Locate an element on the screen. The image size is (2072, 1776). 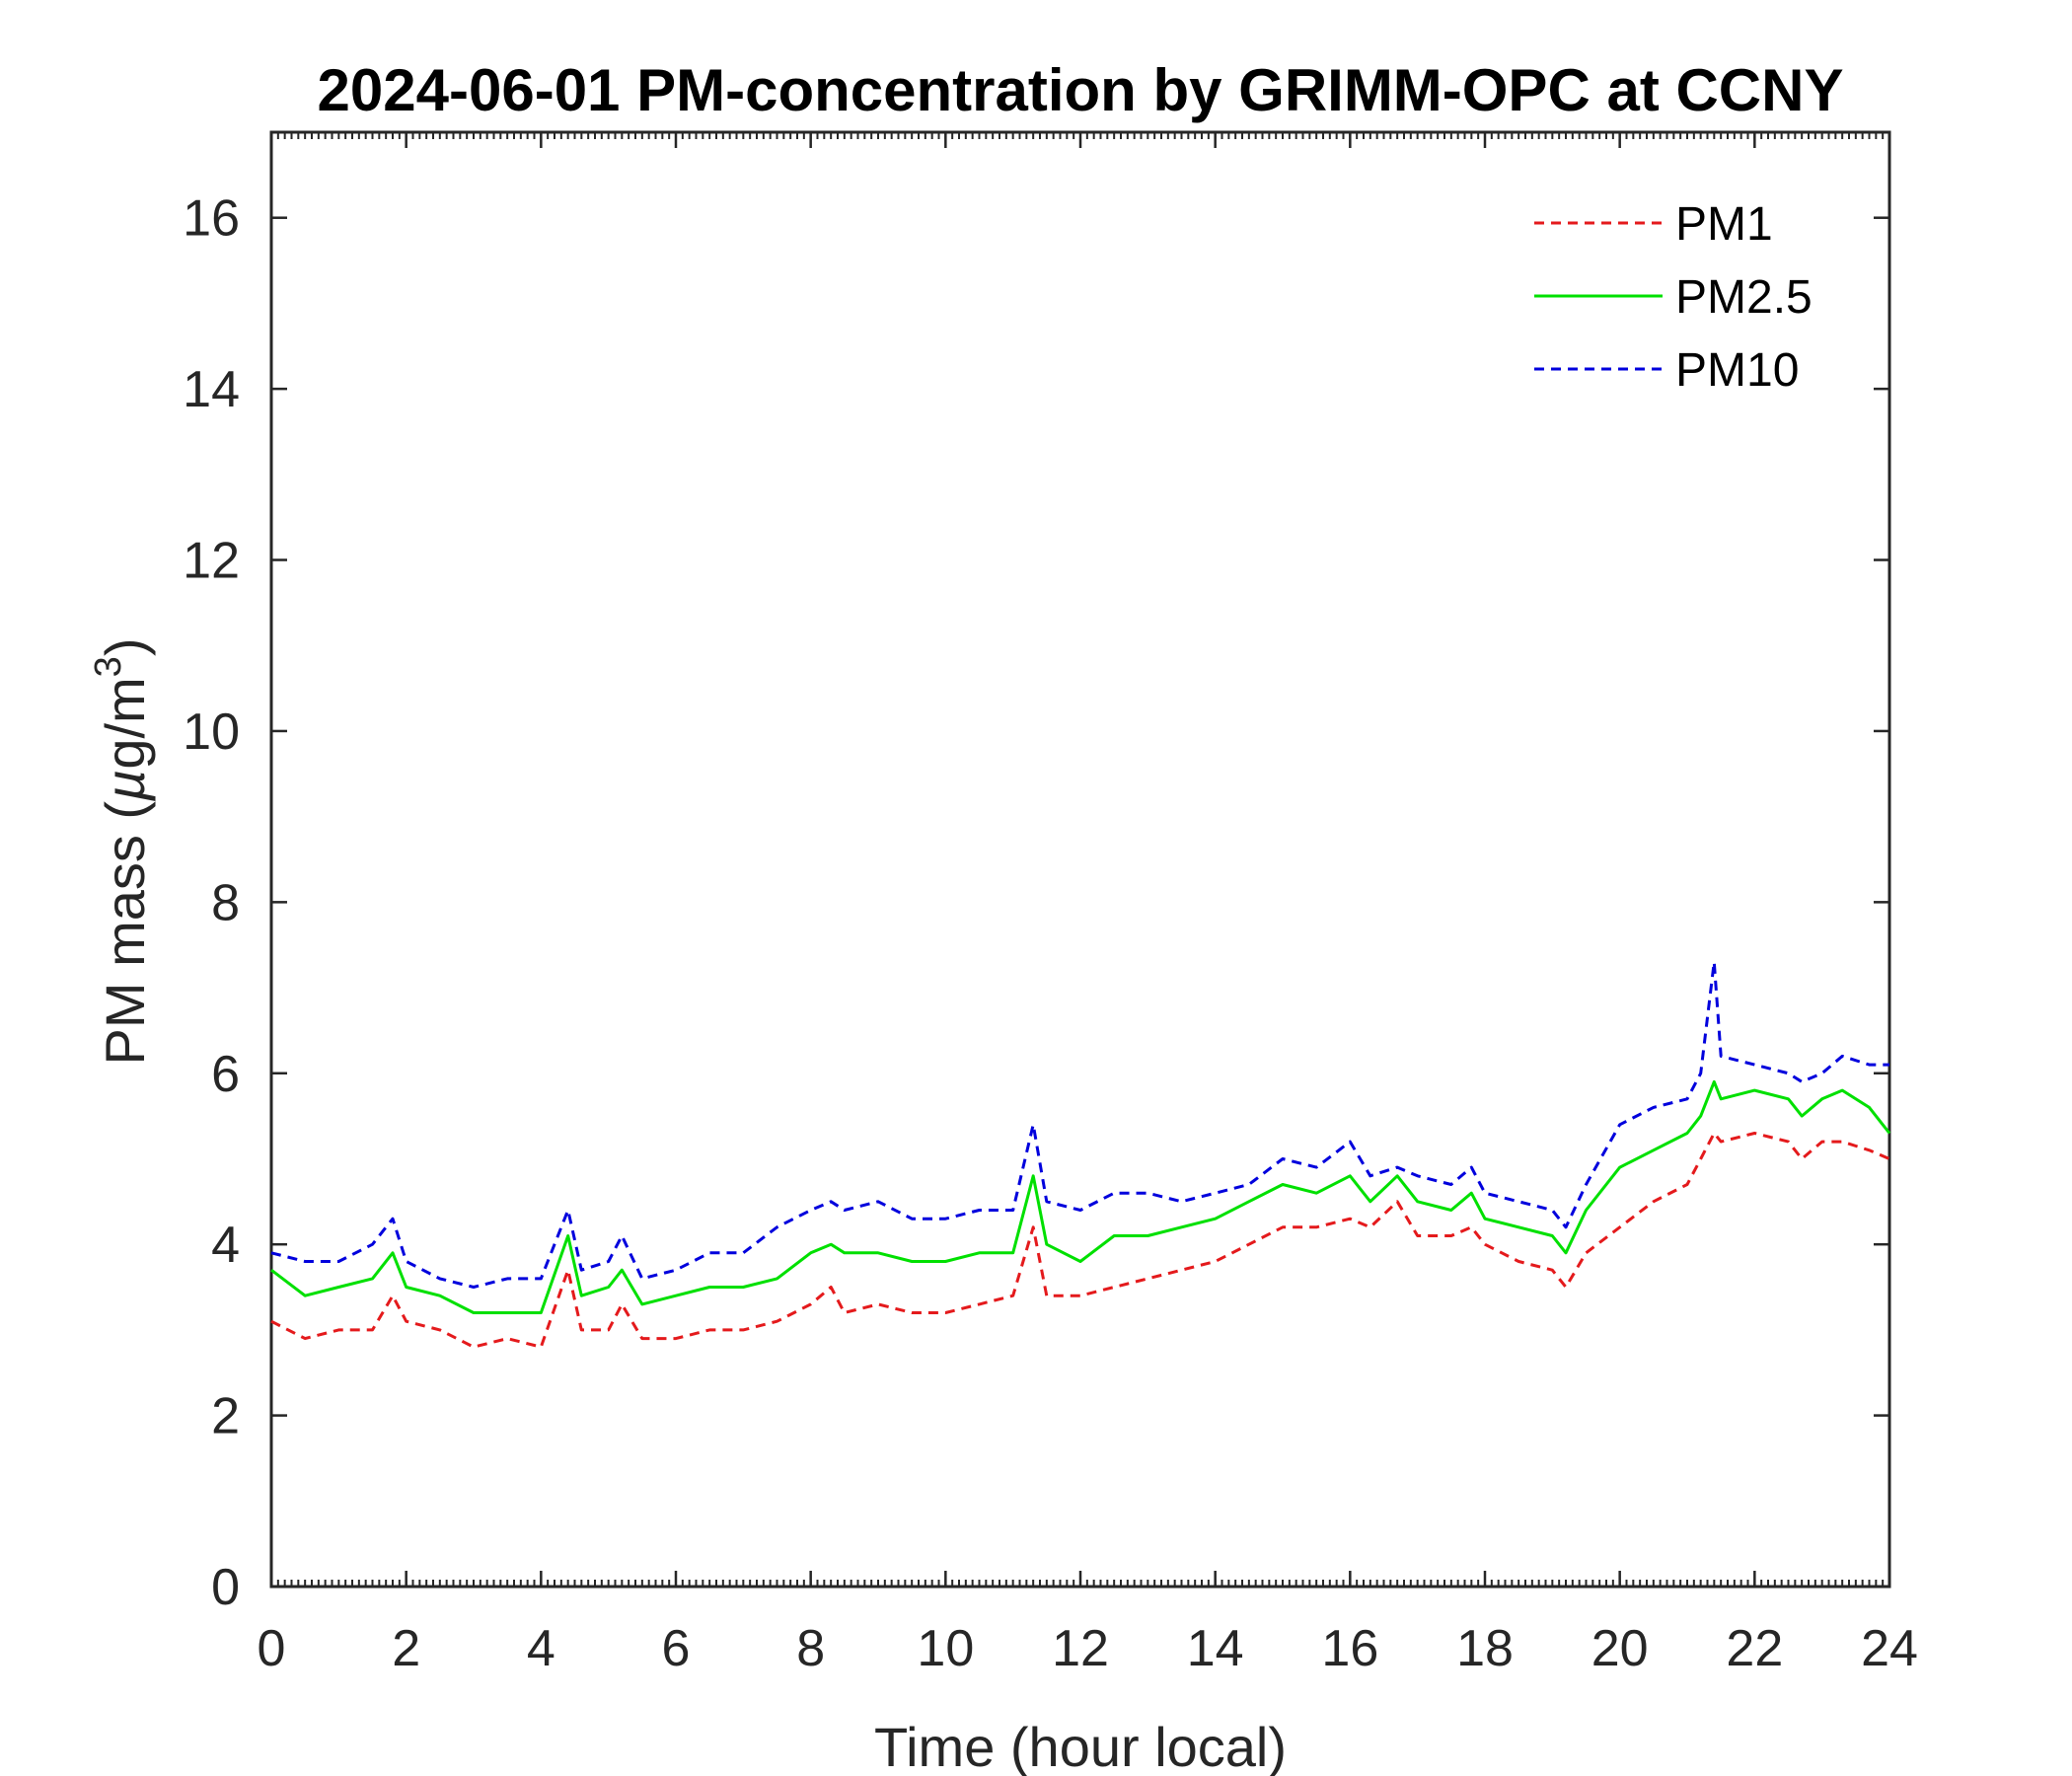
series-line-pm10 is located at coordinates (1079, 1125).